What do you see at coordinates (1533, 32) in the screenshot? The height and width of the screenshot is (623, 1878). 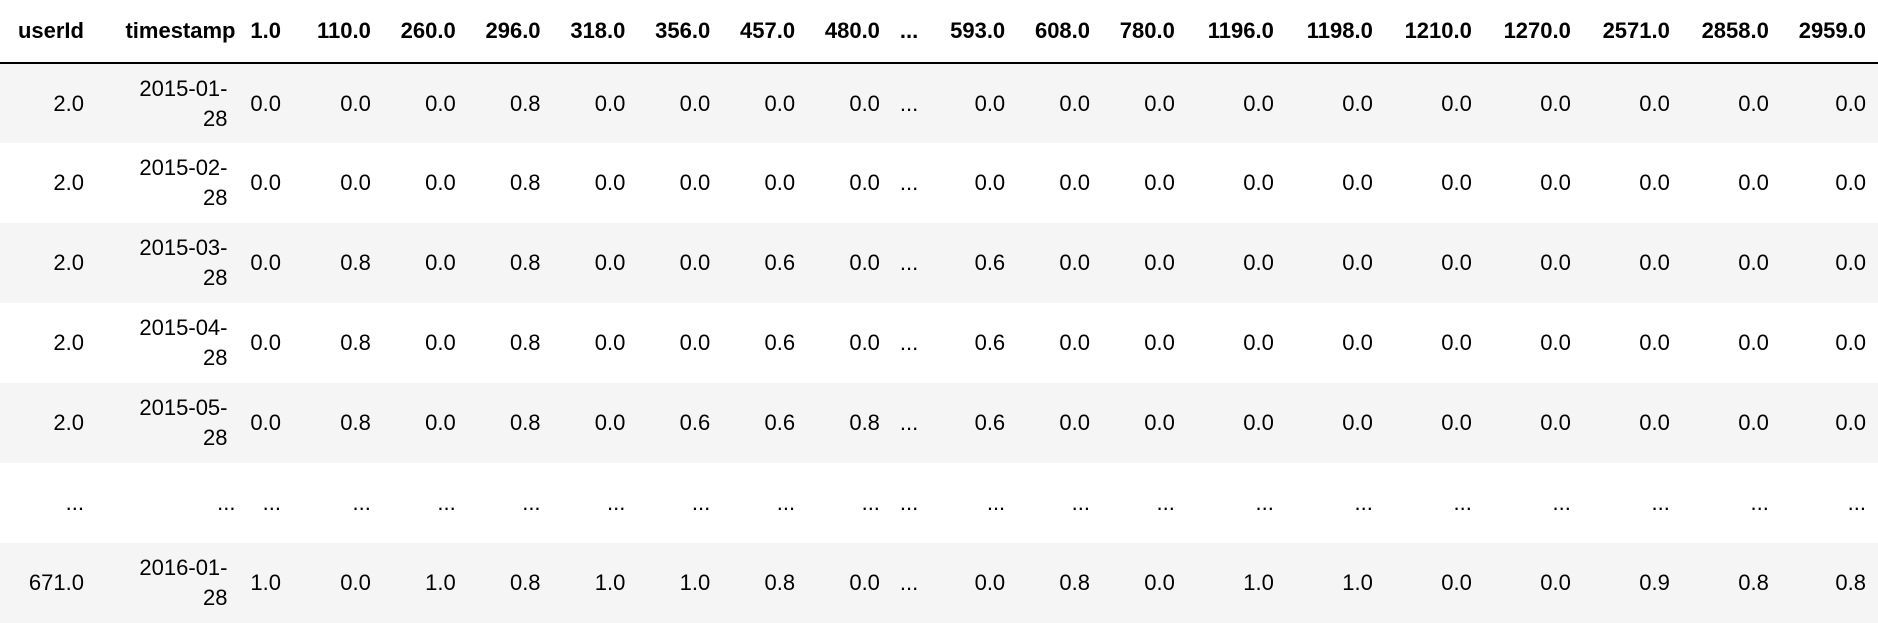 I see `column-header: 1270.0` at bounding box center [1533, 32].